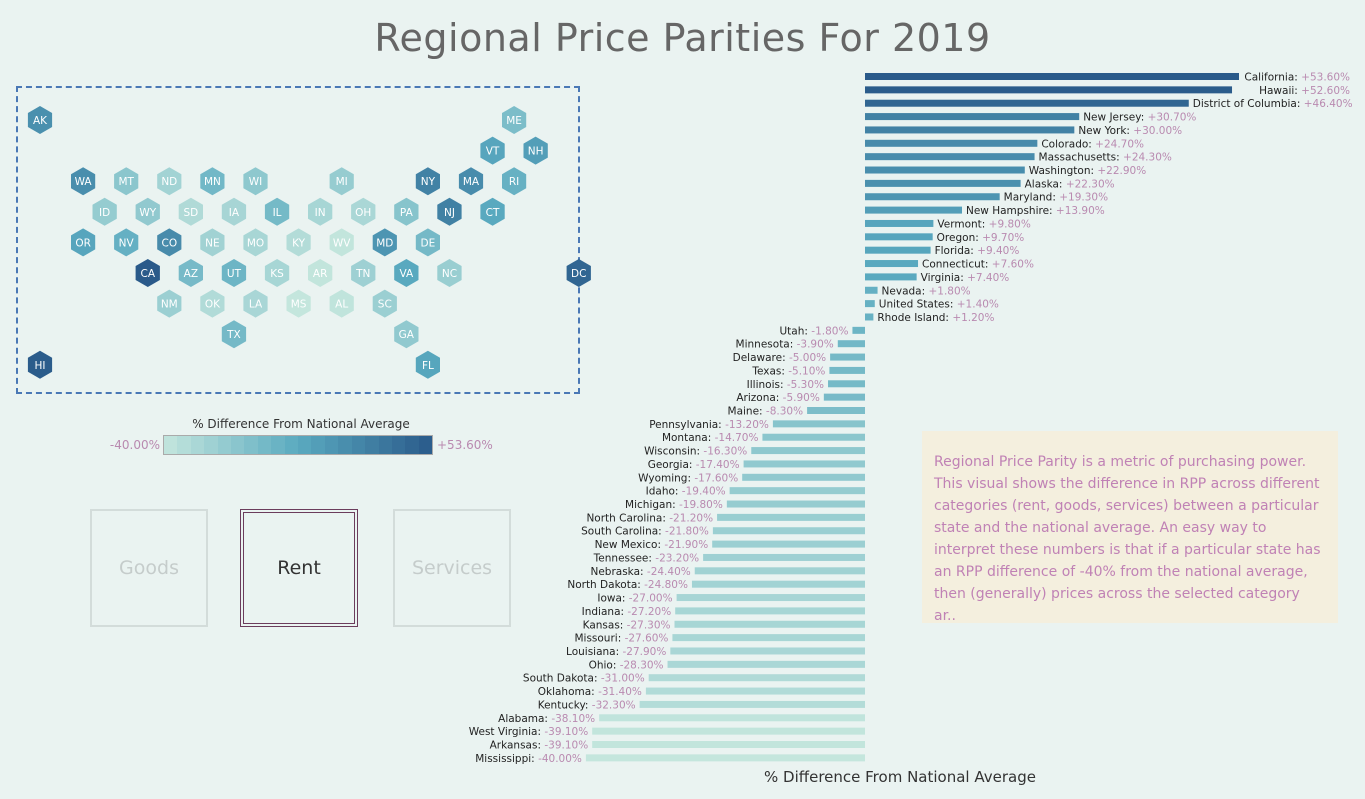 The height and width of the screenshot is (799, 1365). I want to click on bar-row: North Dakota: -24.80%, so click(716, 585).